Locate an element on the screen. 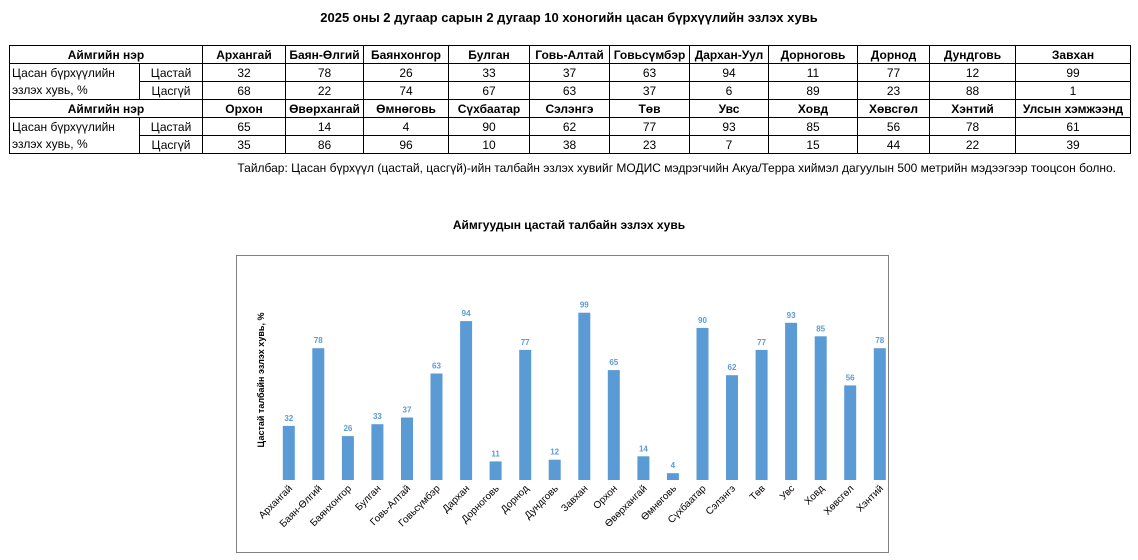 Image resolution: width=1138 pixels, height=560 pixels. x-tick-label: Ховд is located at coordinates (815, 495).